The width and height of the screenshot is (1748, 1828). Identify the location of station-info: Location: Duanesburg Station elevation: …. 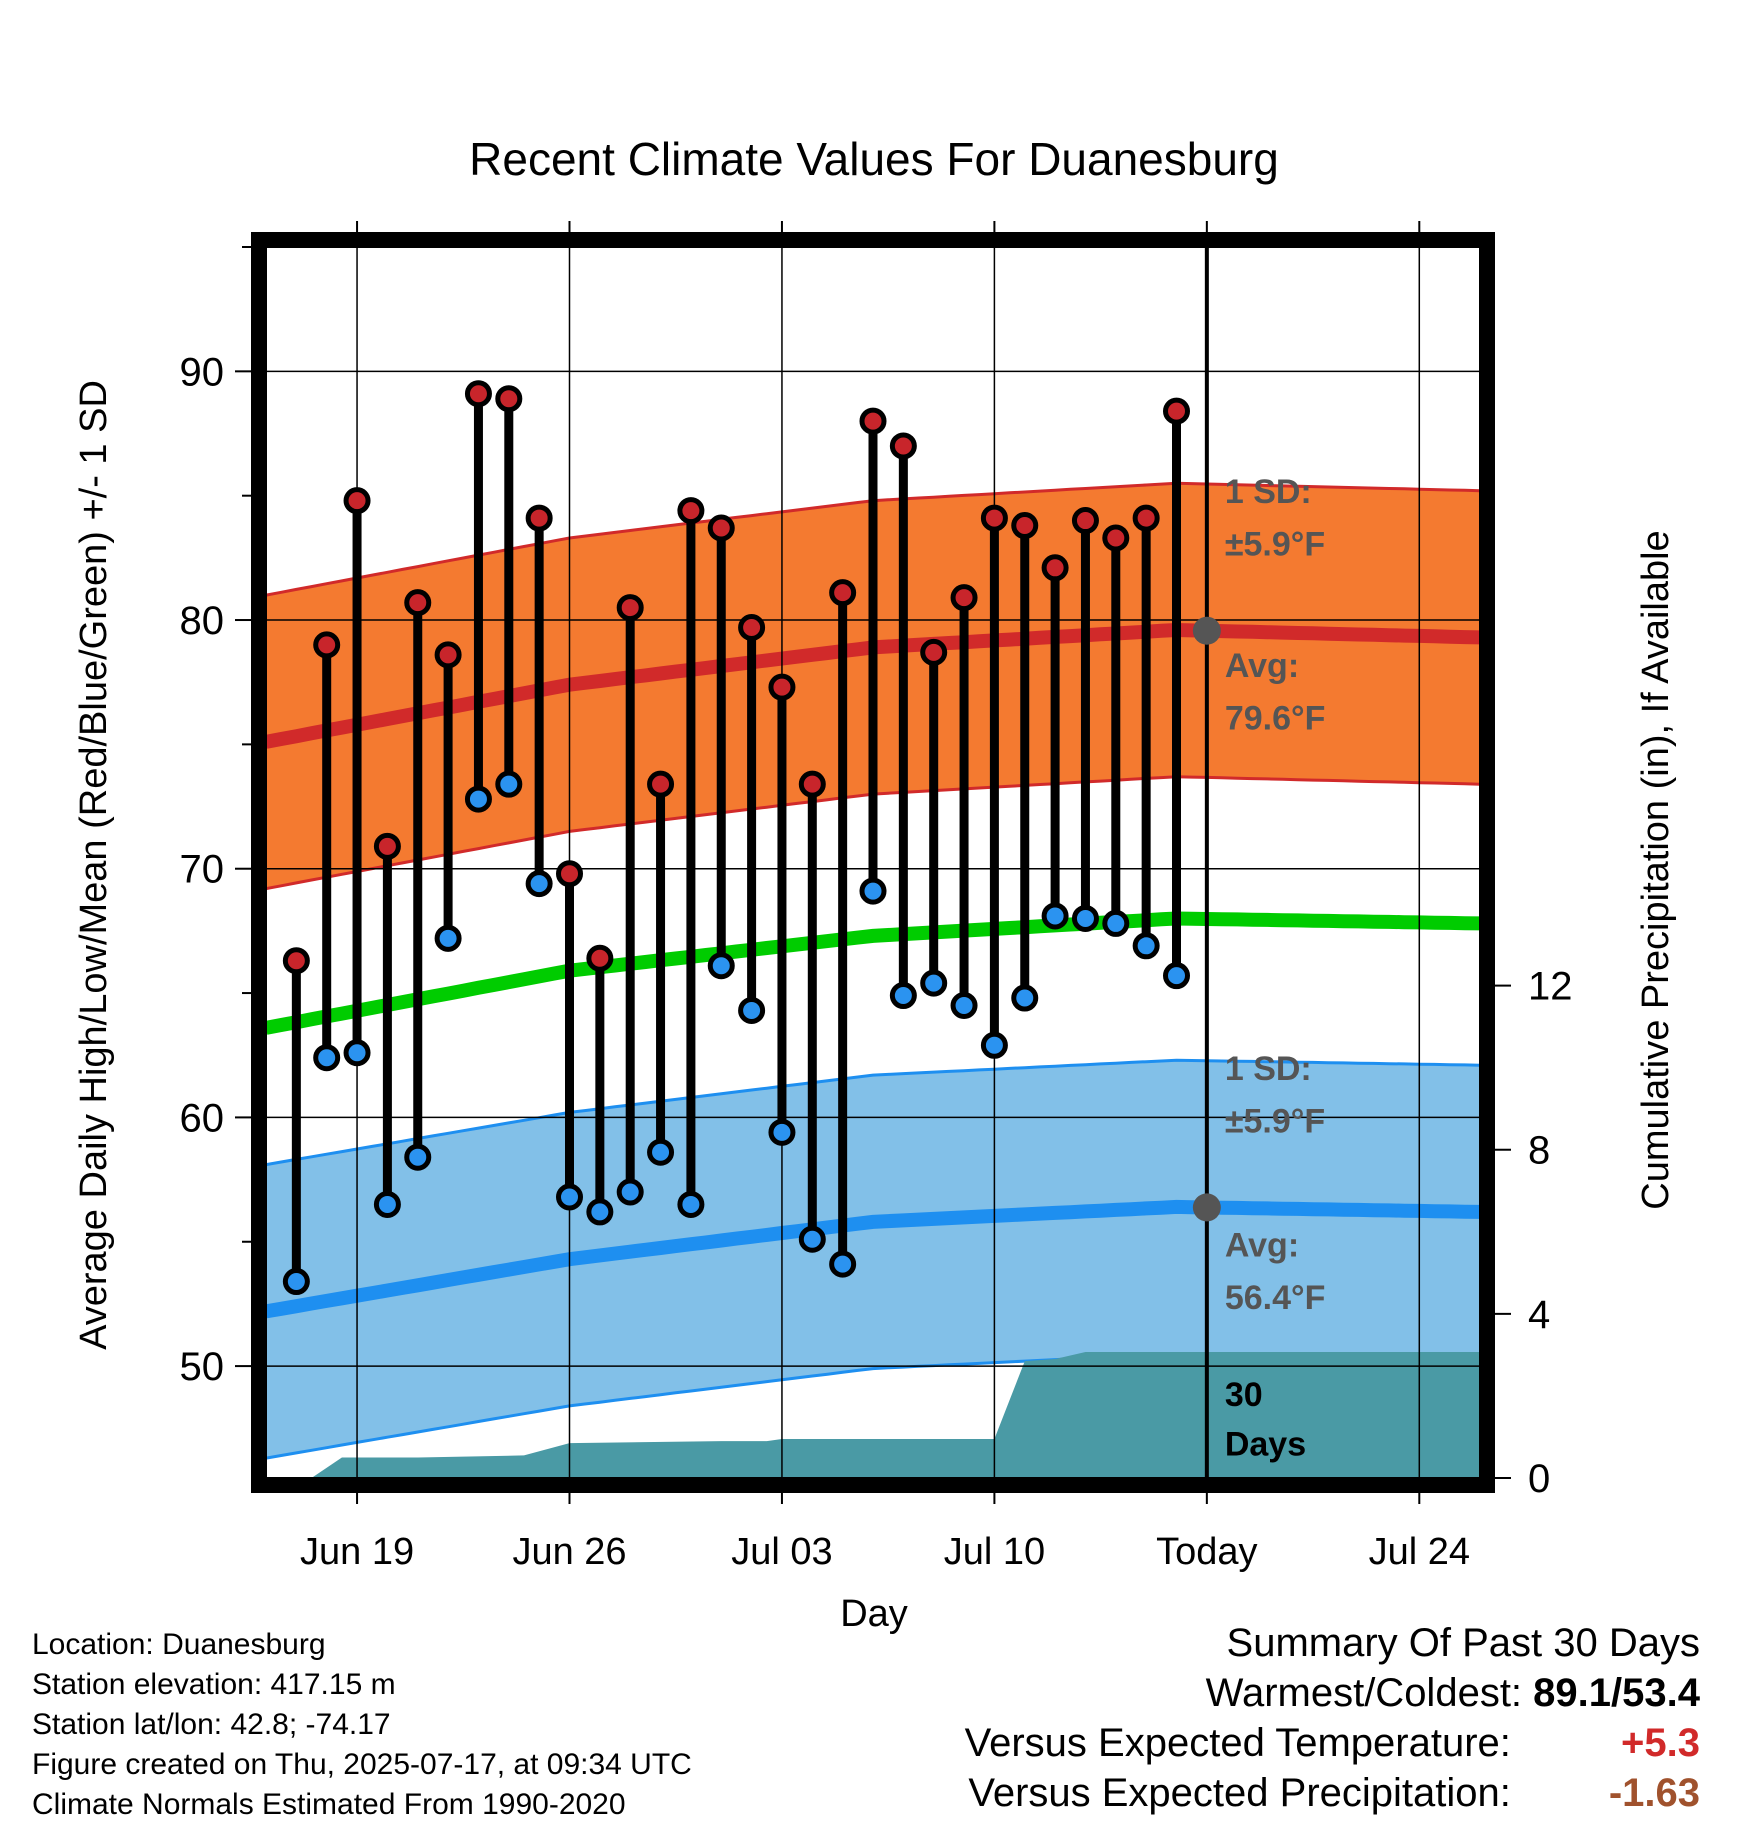
(362, 1725).